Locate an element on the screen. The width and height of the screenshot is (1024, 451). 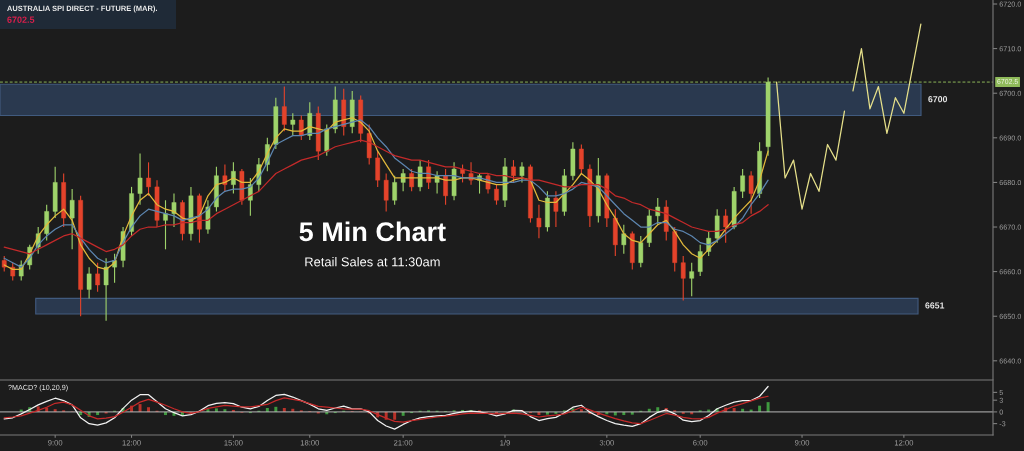
annotation: Retail Sales at 11:30am is located at coordinates (372, 261).